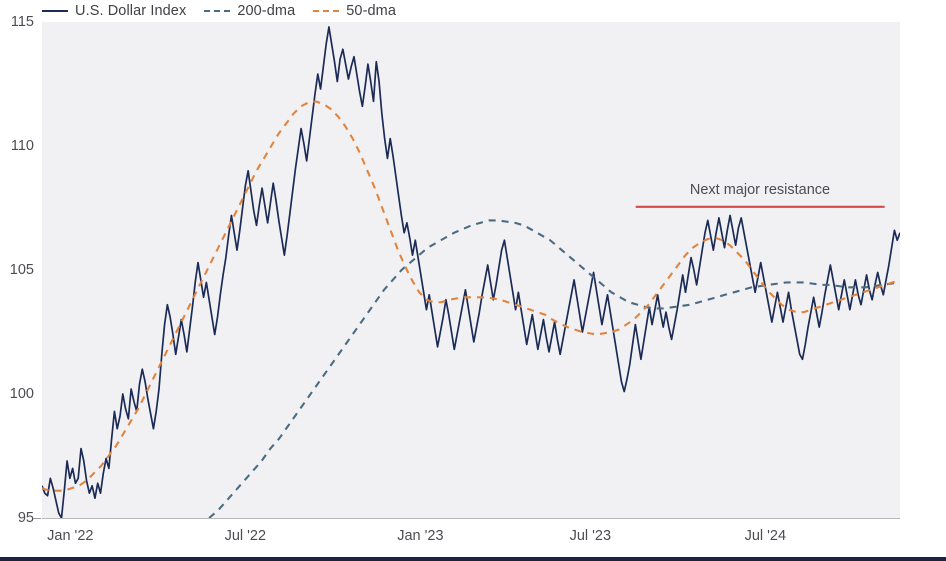  Describe the element at coordinates (55, 11) in the screenshot. I see `solid-line-swatch` at that location.